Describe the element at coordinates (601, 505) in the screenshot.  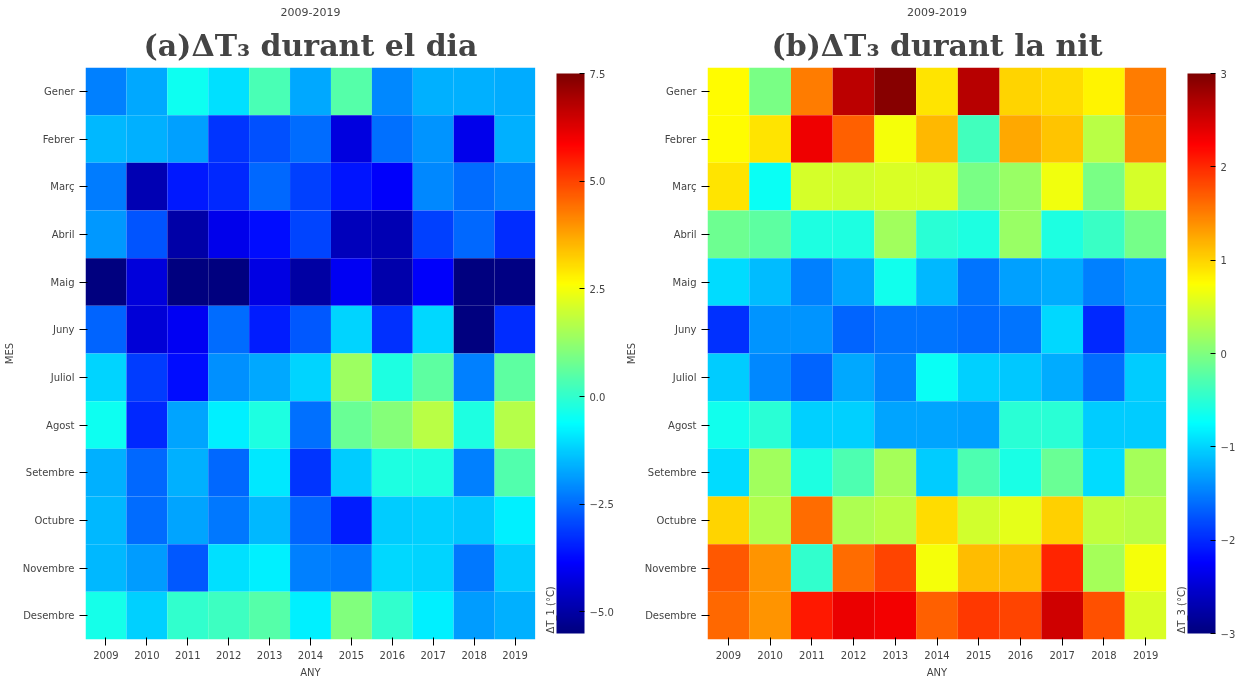
I see `color-bar-label: −2.5` at that location.